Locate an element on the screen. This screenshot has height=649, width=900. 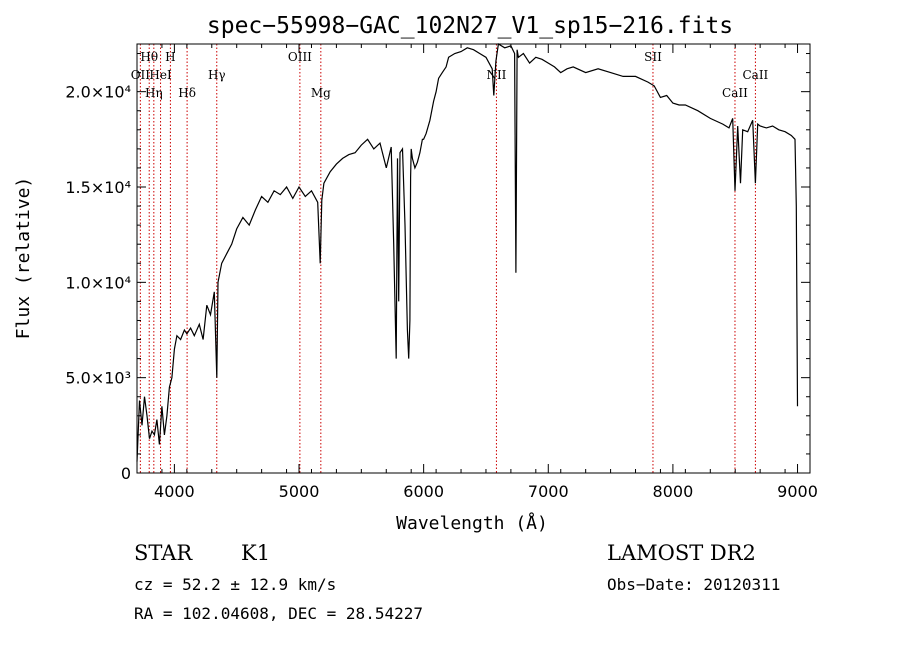
y-tick-label-2: 1.0×10⁴ is located at coordinates (98, 282).